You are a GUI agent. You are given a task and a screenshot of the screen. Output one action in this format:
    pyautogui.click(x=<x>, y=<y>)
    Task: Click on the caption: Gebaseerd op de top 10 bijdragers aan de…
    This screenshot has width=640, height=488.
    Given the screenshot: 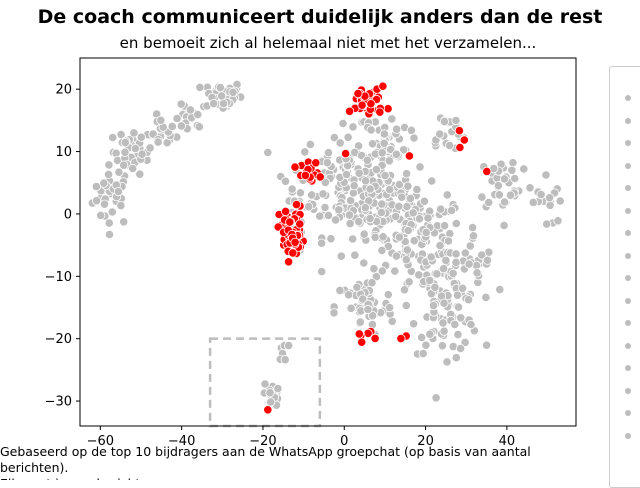 What is the action you would take?
    pyautogui.click(x=265, y=459)
    